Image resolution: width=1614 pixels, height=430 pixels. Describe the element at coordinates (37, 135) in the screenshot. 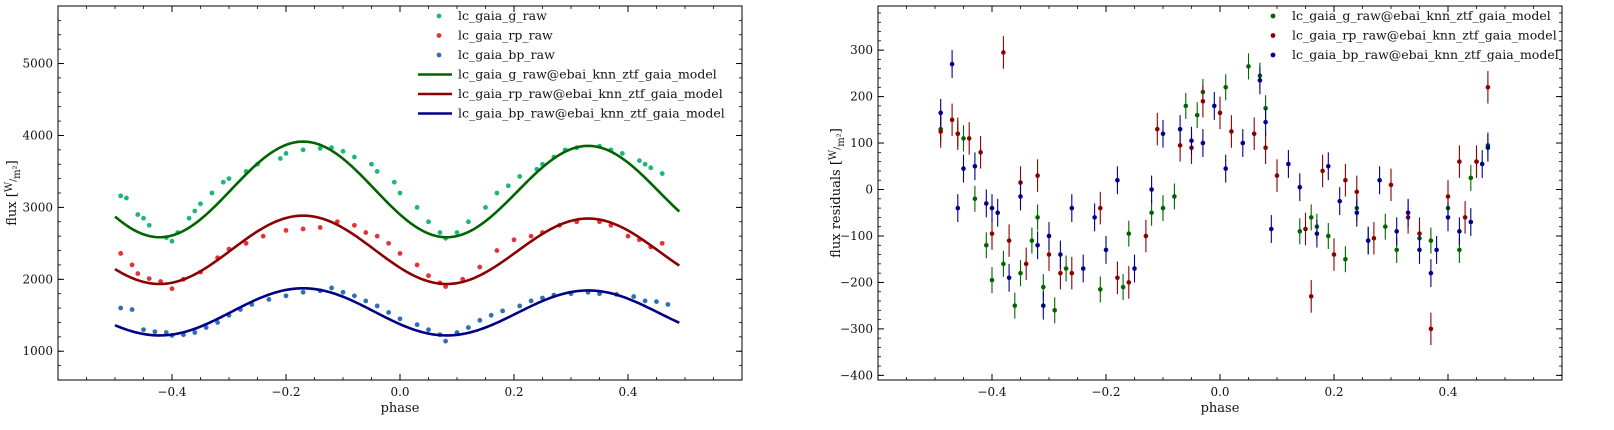

I see `y-tick-label: 4000` at that location.